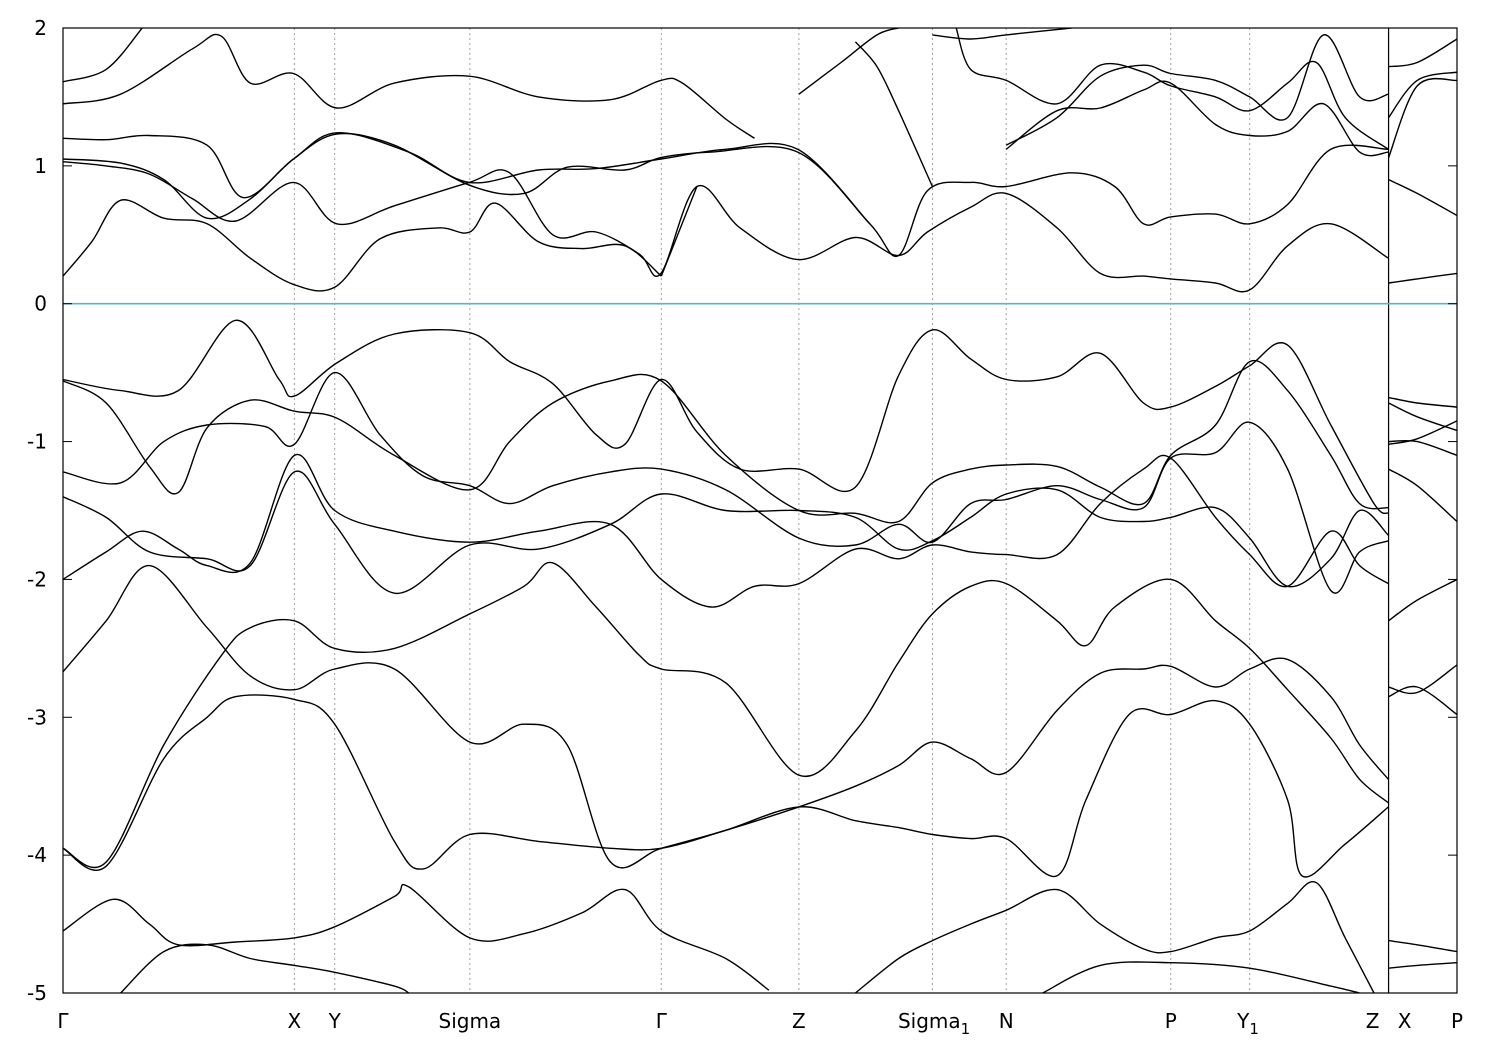  What do you see at coordinates (470, 1021) in the screenshot?
I see `x-tick-label: Sigma` at bounding box center [470, 1021].